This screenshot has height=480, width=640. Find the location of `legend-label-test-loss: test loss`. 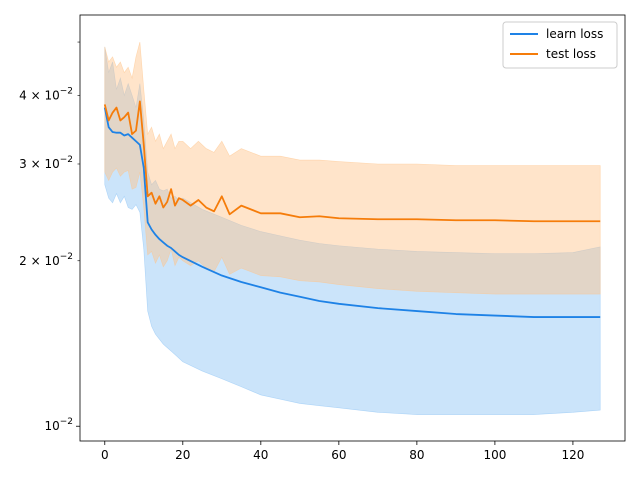

legend-label-test-loss: test loss is located at coordinates (571, 54).